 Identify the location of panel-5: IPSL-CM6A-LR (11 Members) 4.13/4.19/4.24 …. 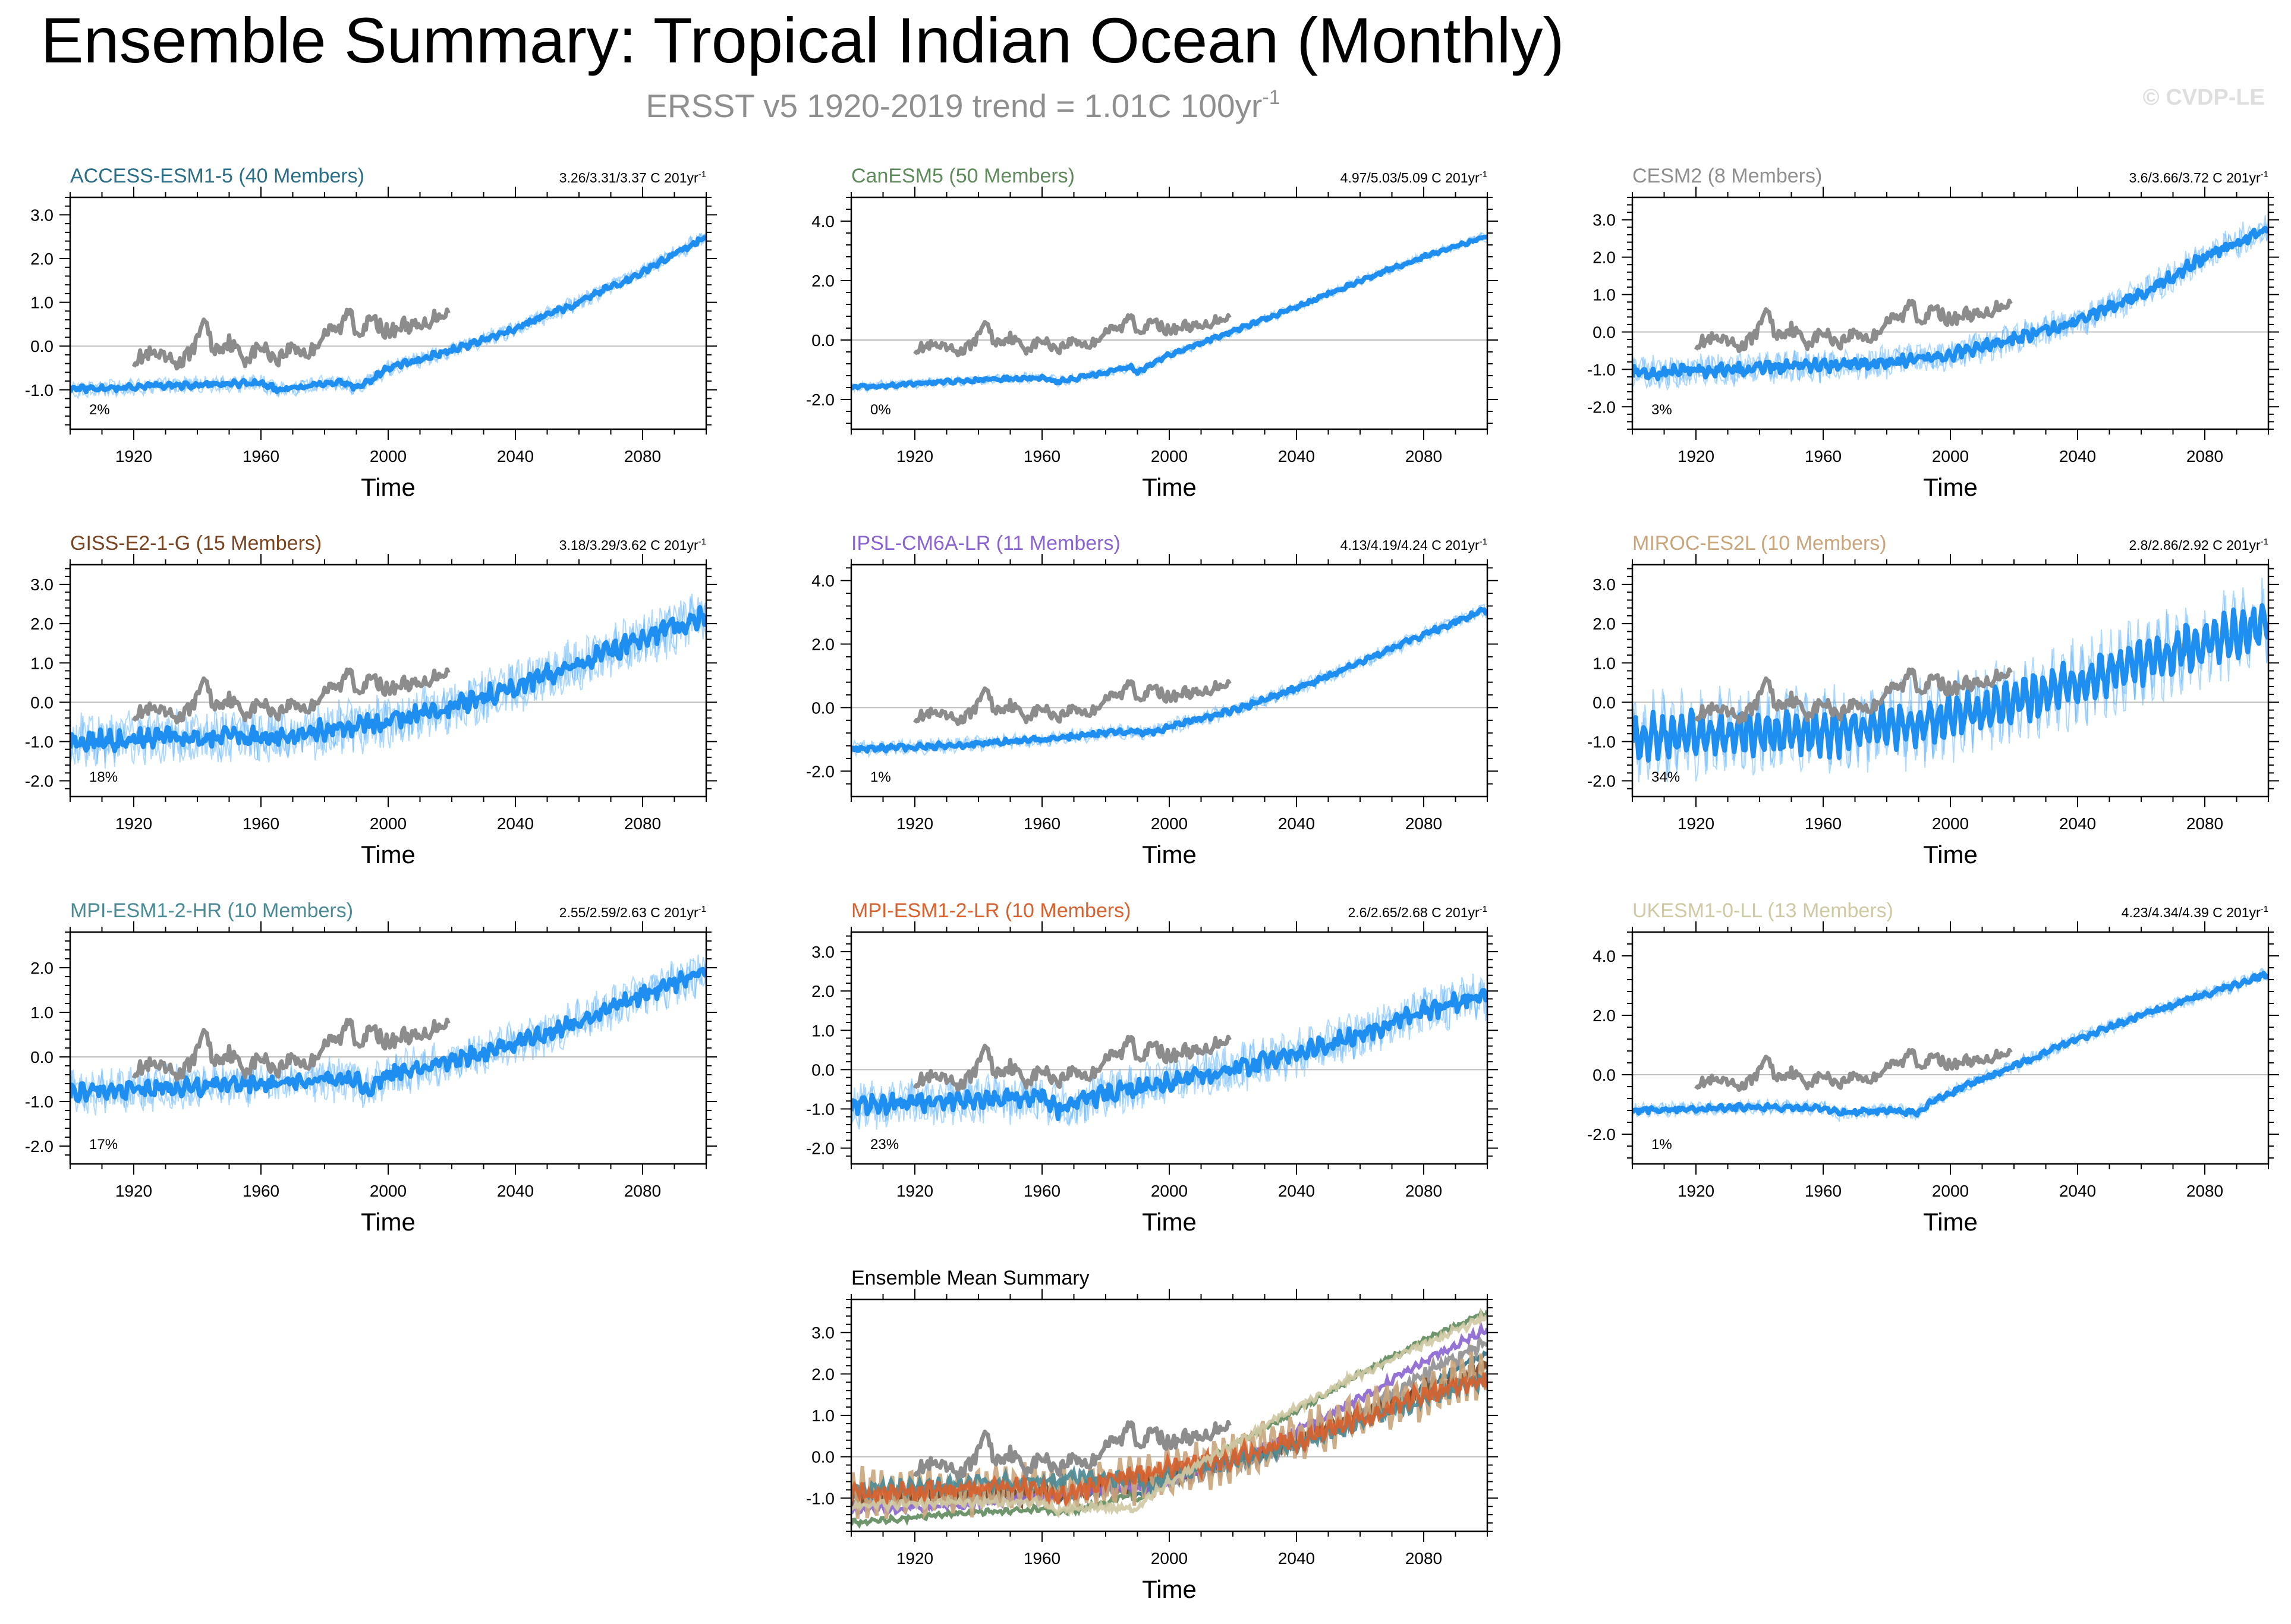
(1152, 700).